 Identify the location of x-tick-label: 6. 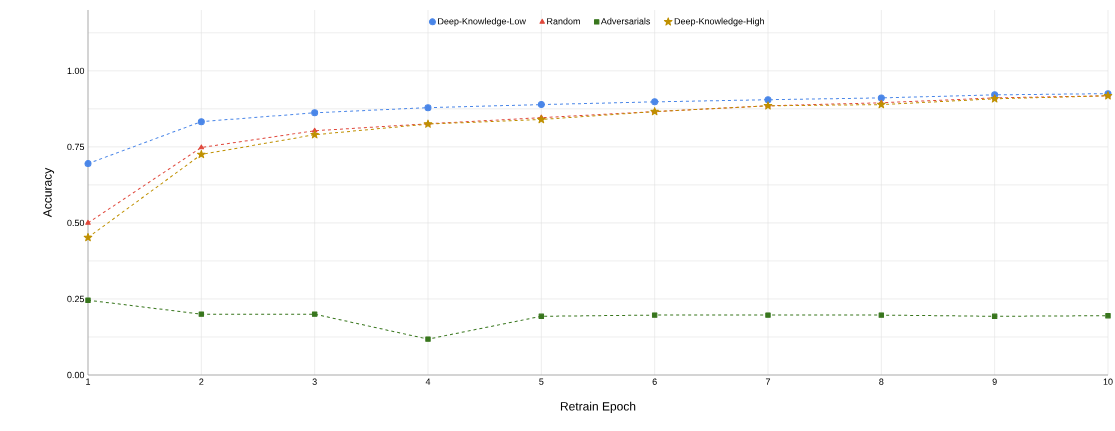
(654, 381).